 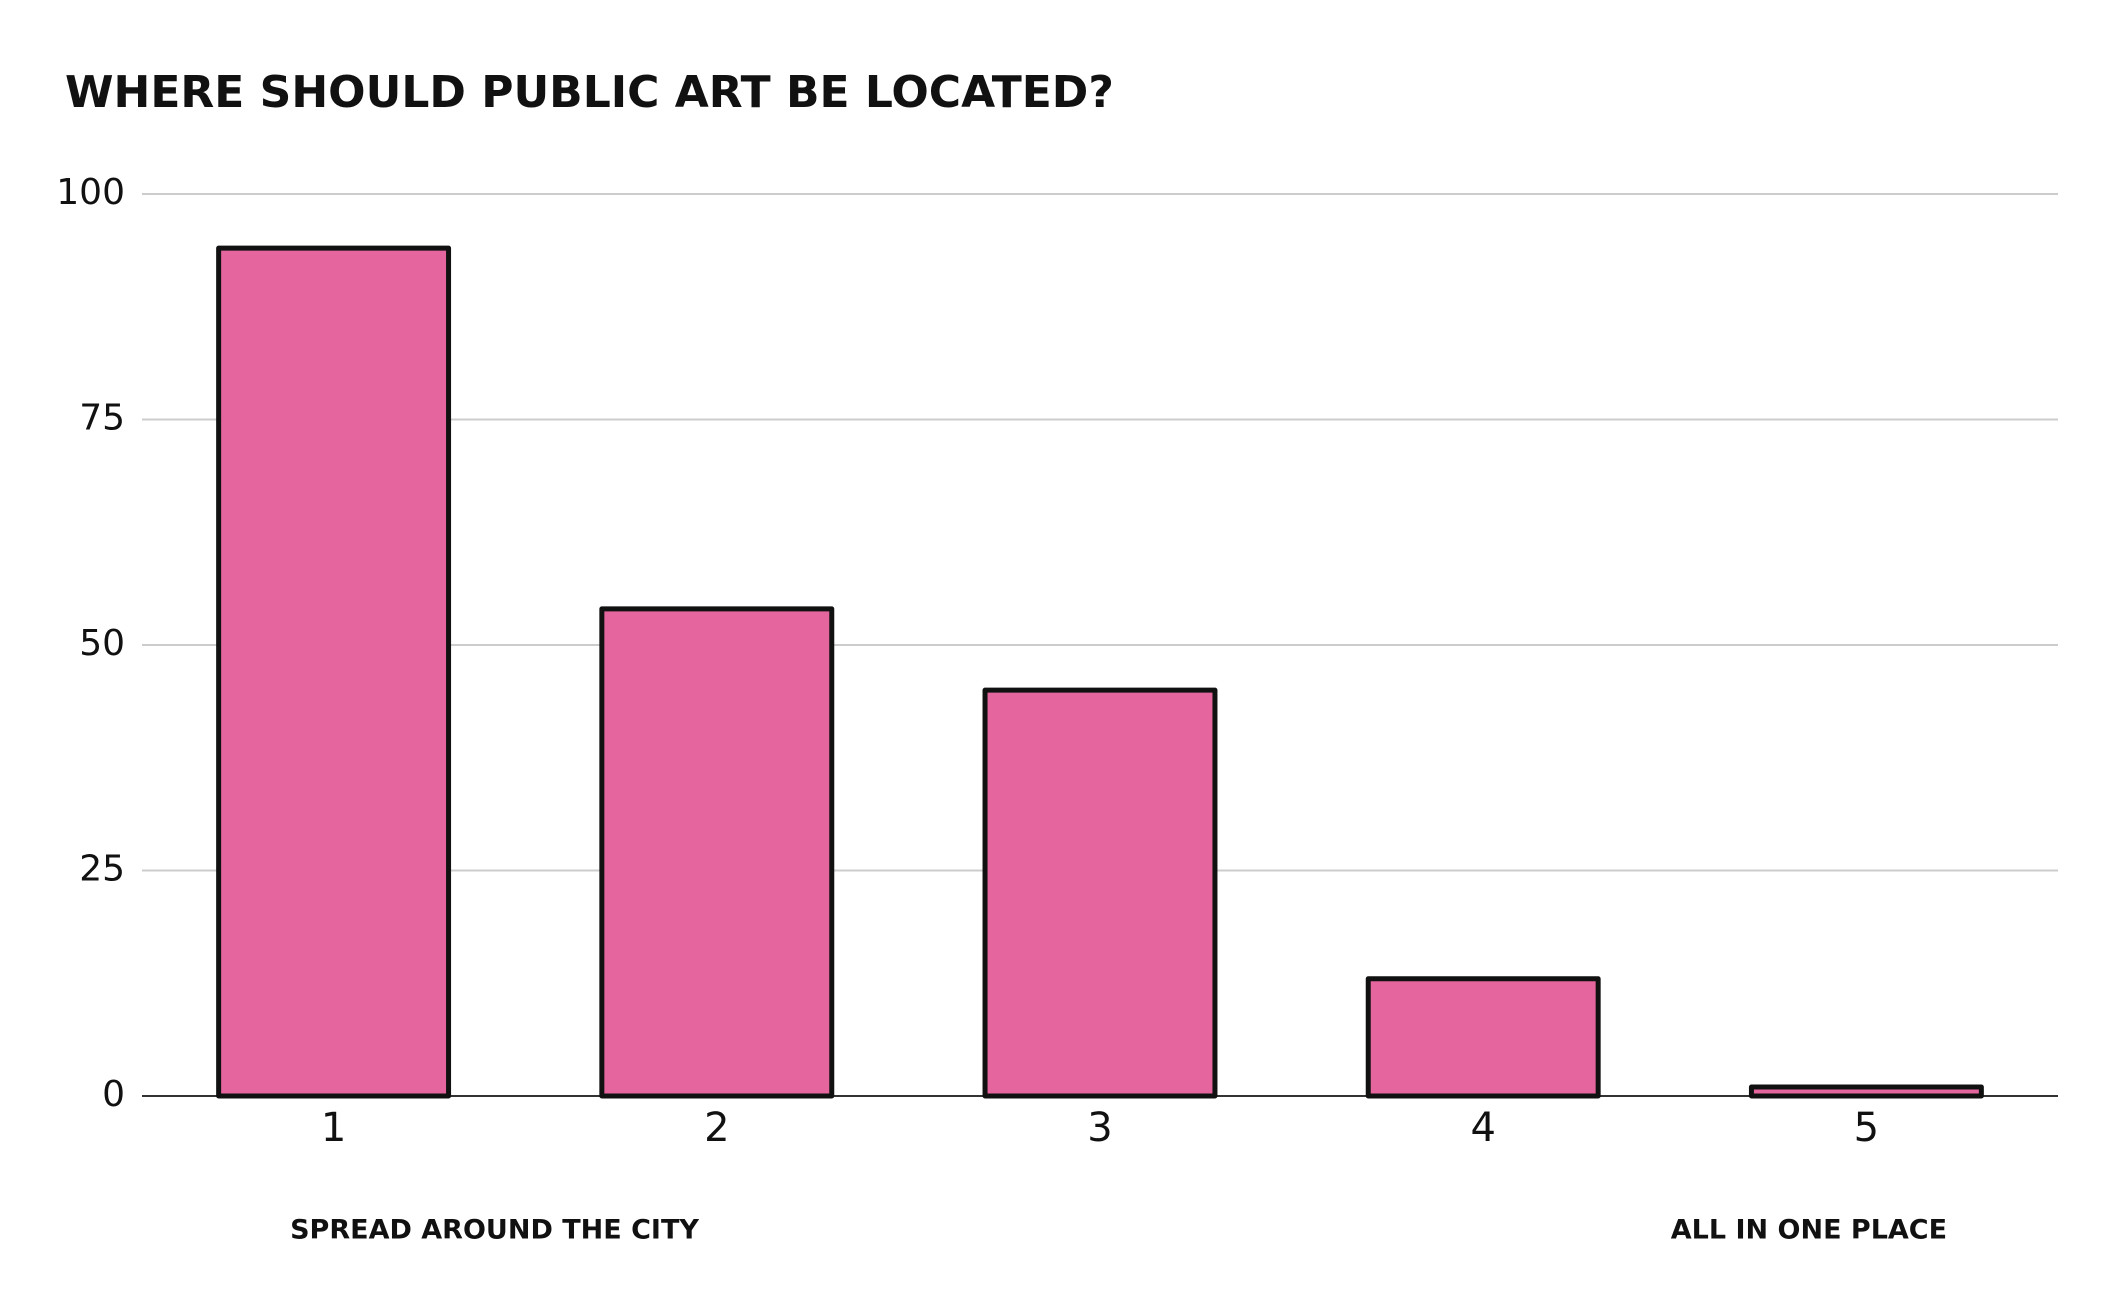 What do you see at coordinates (102, 869) in the screenshot?
I see `y-tick-label: 25` at bounding box center [102, 869].